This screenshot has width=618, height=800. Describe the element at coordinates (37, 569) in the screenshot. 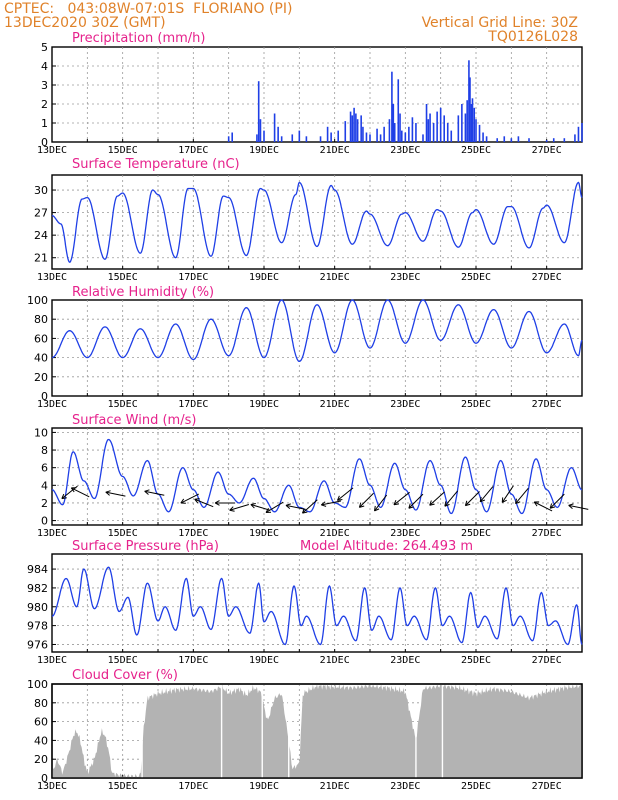

I see `panel5-ylabel: 984` at that location.